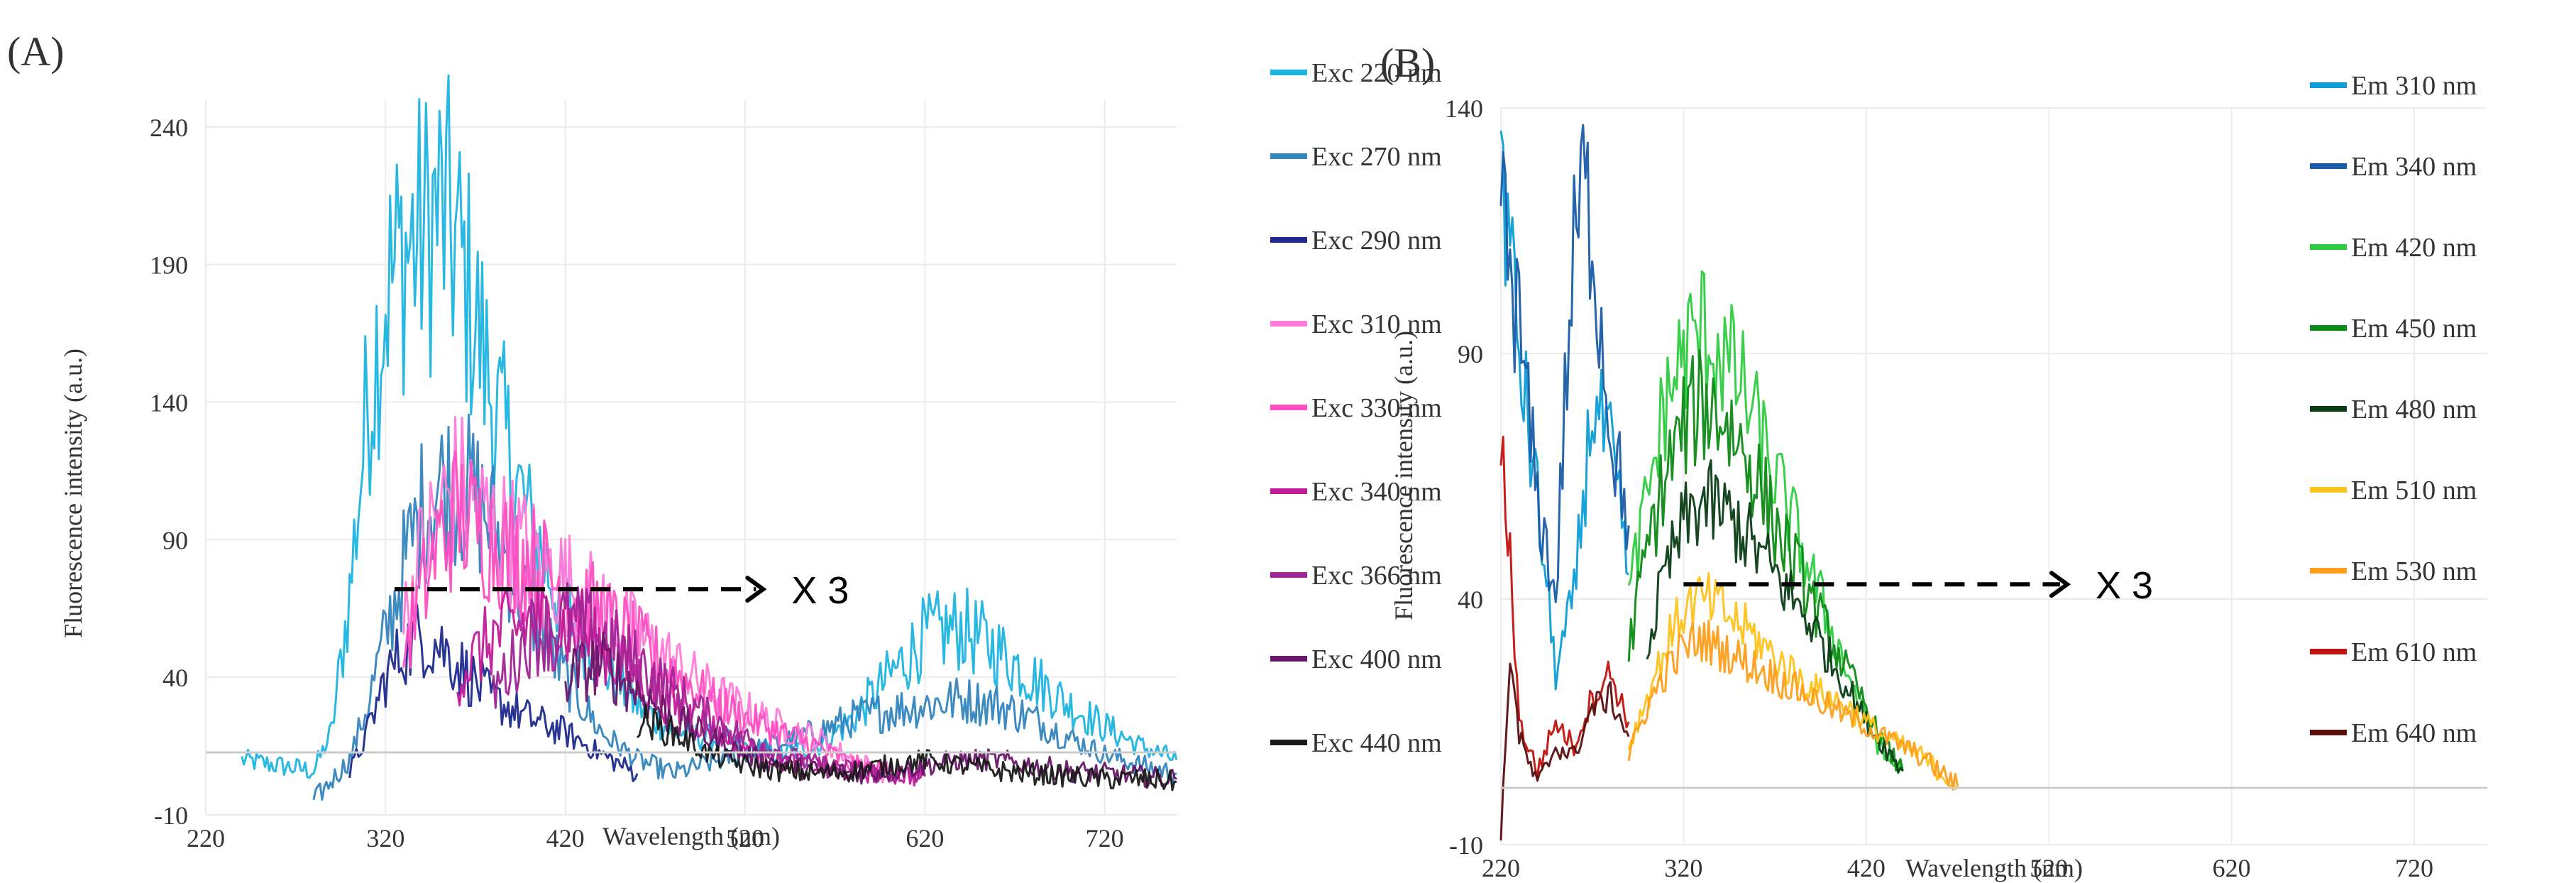 Image resolution: width=2576 pixels, height=883 pixels. I want to click on a-legend-label-3: Exc 310 nm, so click(1376, 324).